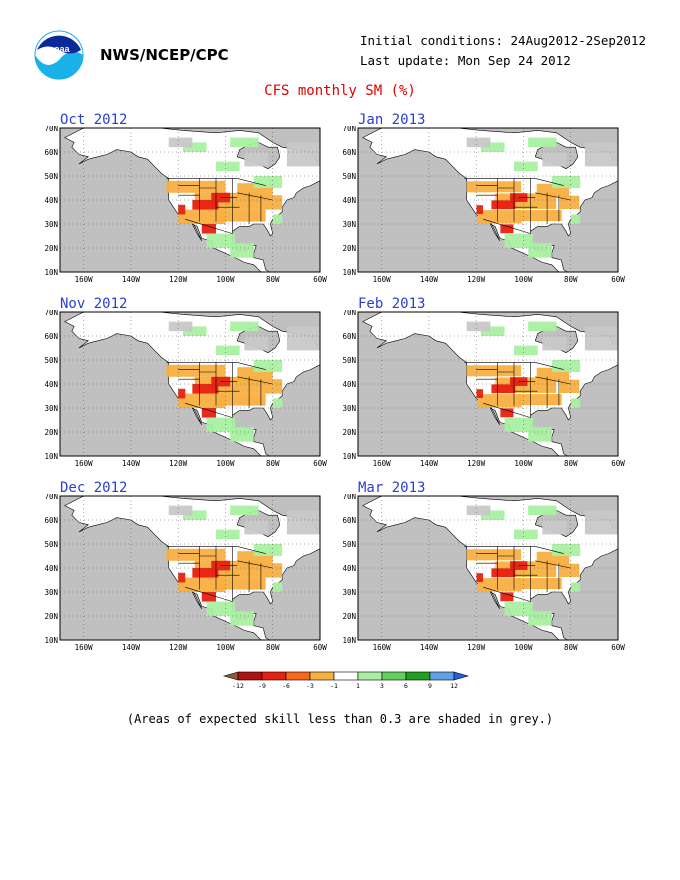 This screenshot has width=680, height=880. Describe the element at coordinates (59, 49) in the screenshot. I see `noaa-logo-text: noaa` at that location.